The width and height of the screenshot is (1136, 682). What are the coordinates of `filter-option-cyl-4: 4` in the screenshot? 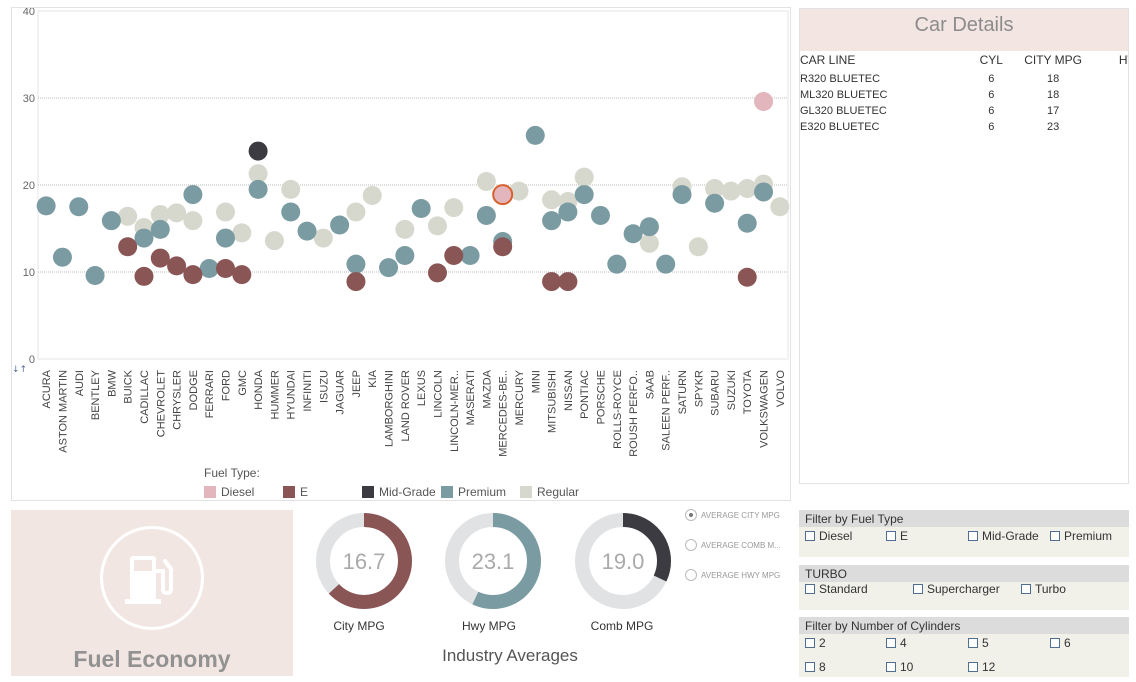 It's located at (896, 643).